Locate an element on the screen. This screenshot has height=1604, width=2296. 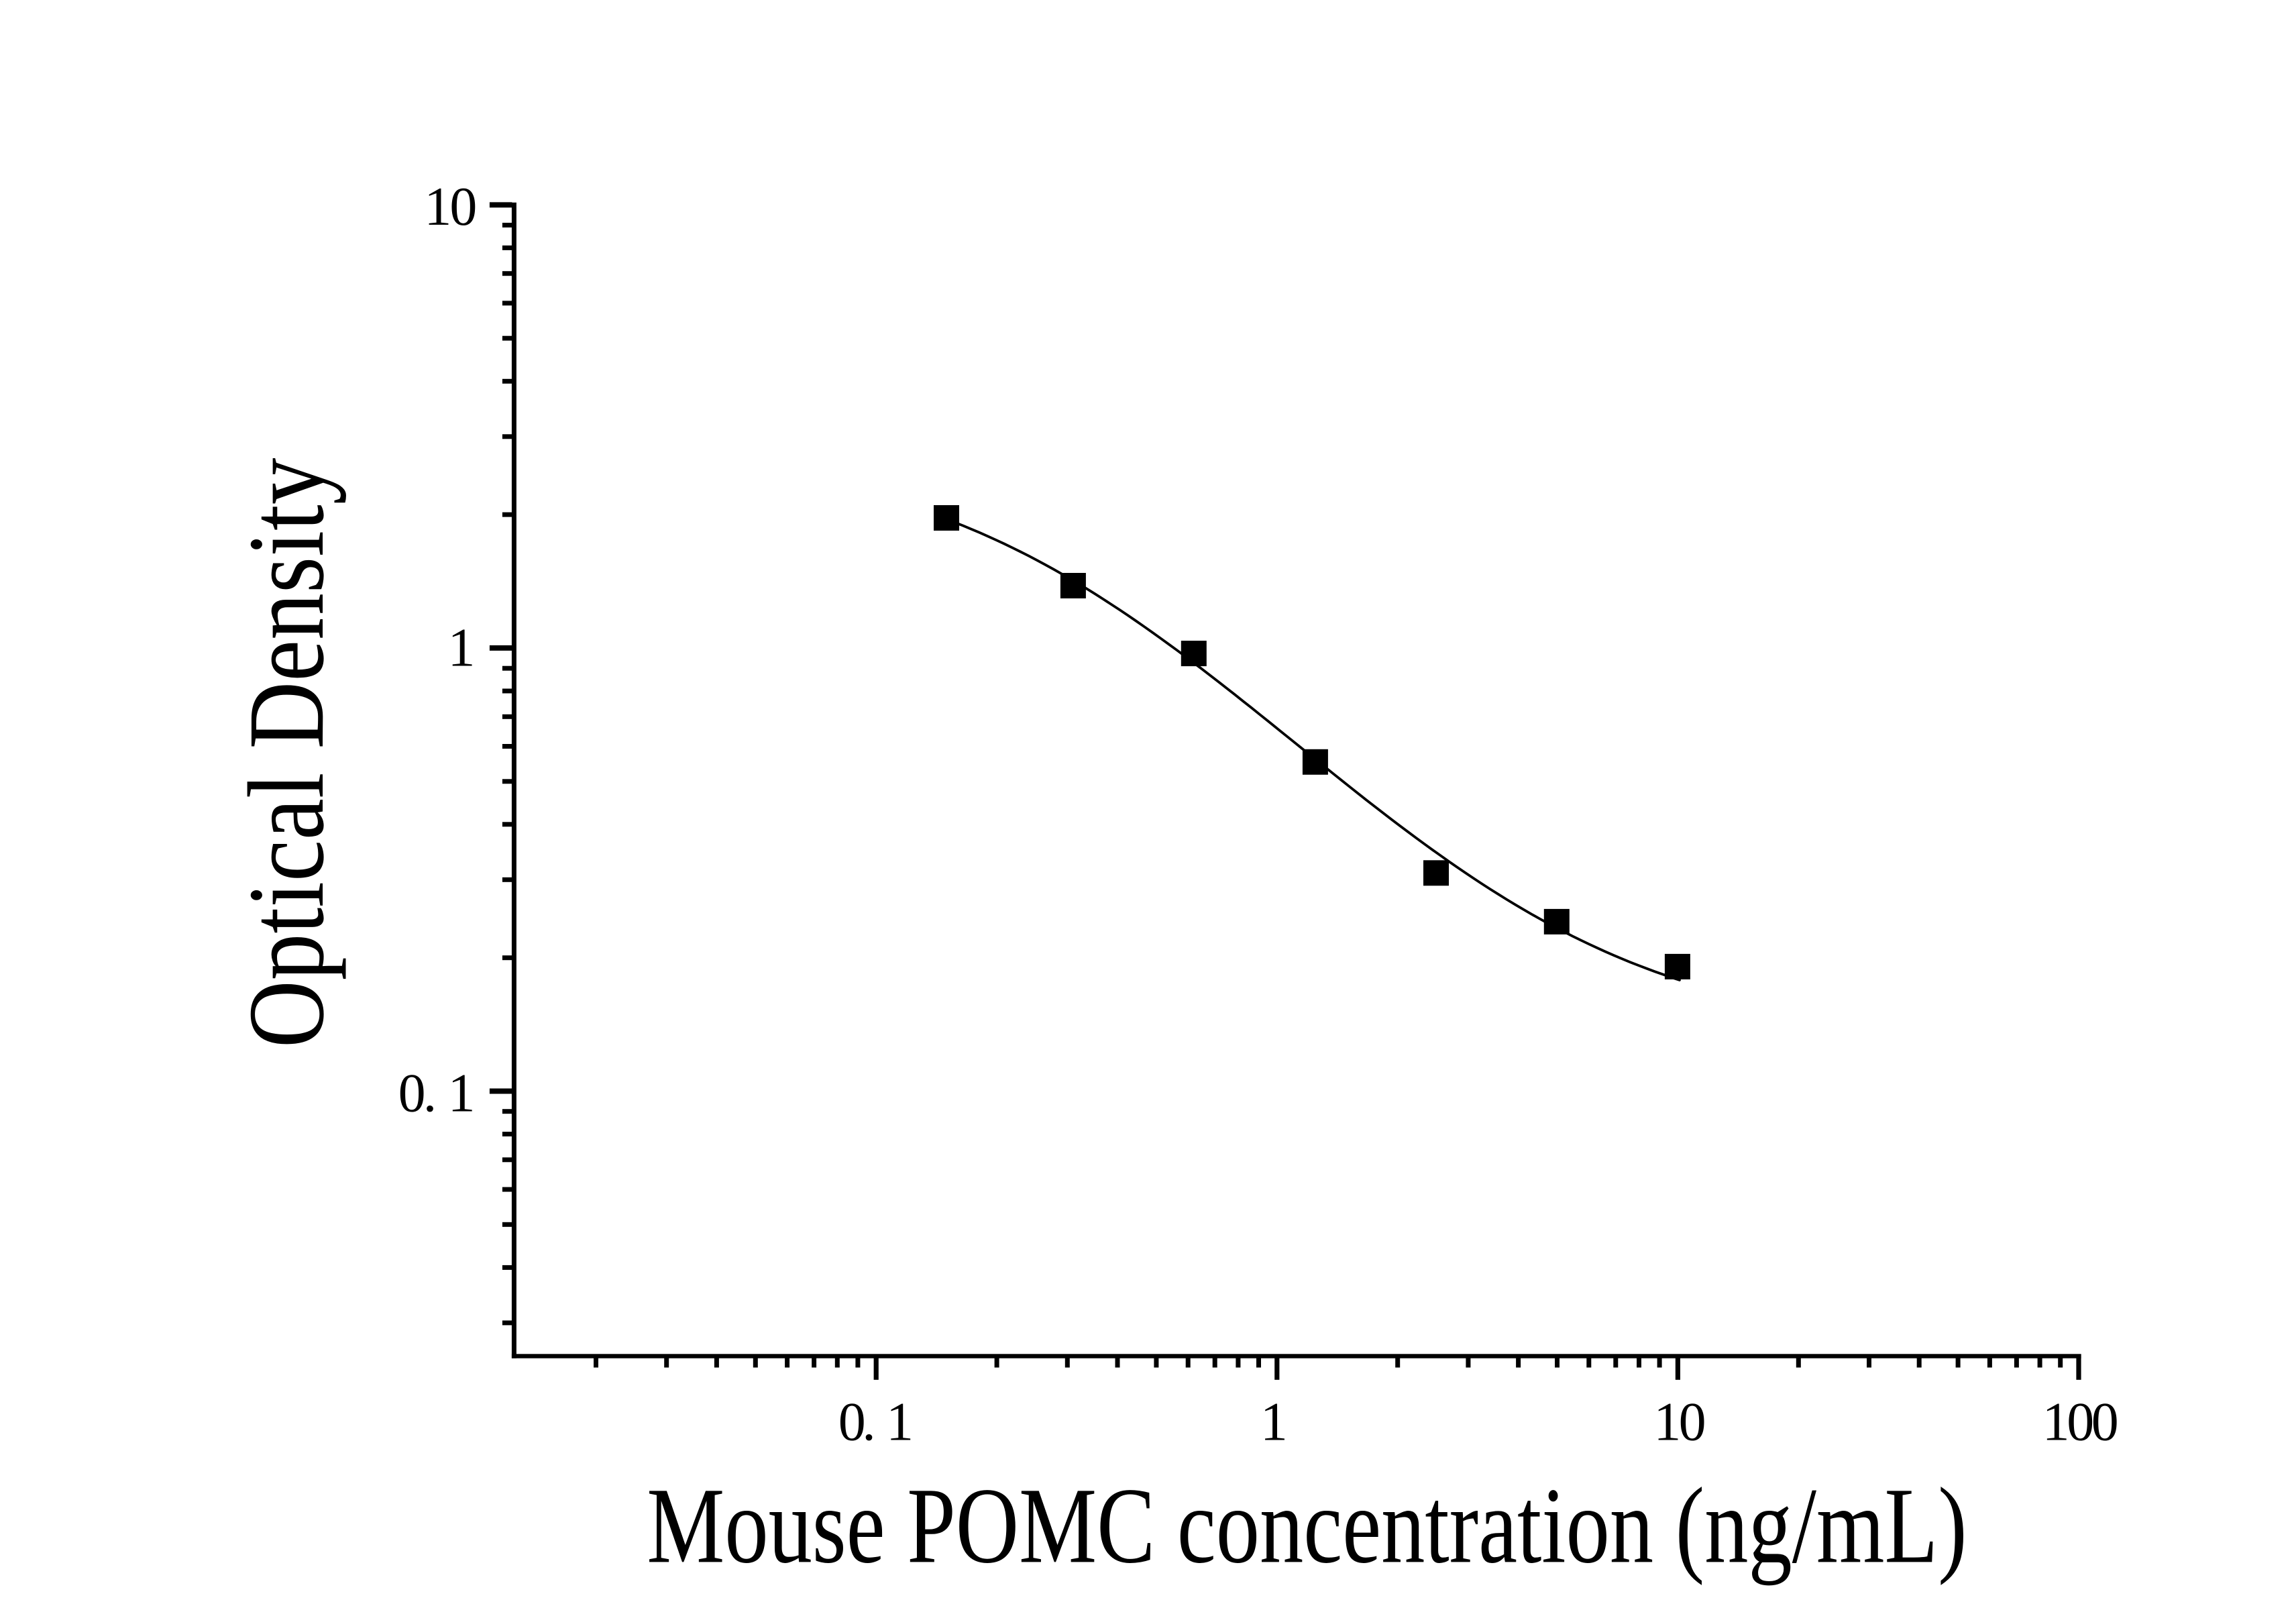
svg-text:Mouse POMC concentration (ng/m: Mouse POMC concentration (ng/mL) is located at coordinates (1307, 1526).